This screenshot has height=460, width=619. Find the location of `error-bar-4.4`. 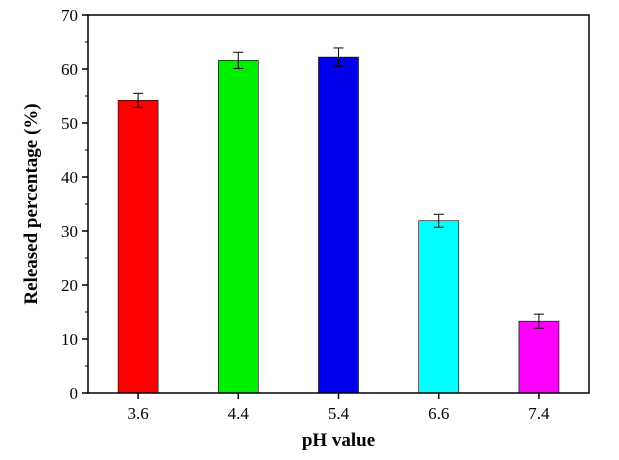

error-bar-4.4 is located at coordinates (238, 60).